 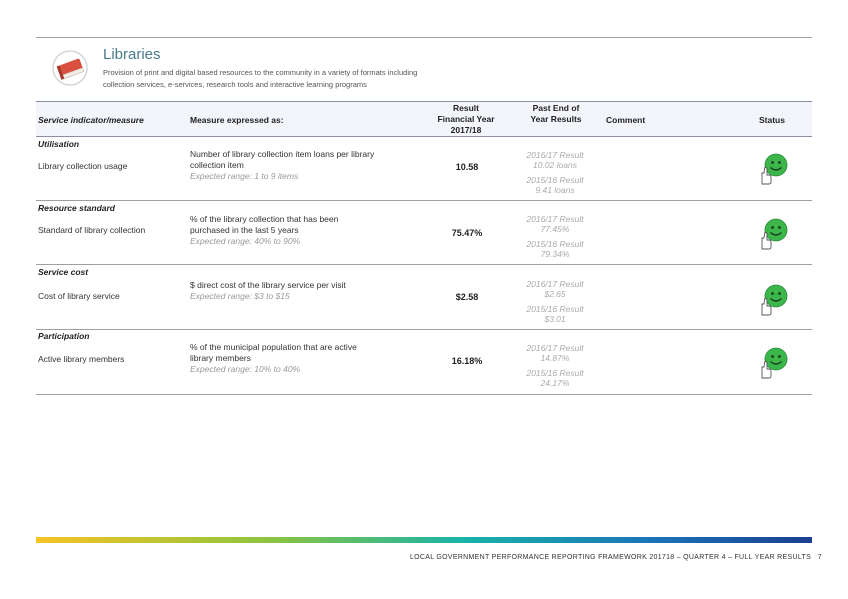 What do you see at coordinates (467, 361) in the screenshot?
I see `row-result: 16.18%` at bounding box center [467, 361].